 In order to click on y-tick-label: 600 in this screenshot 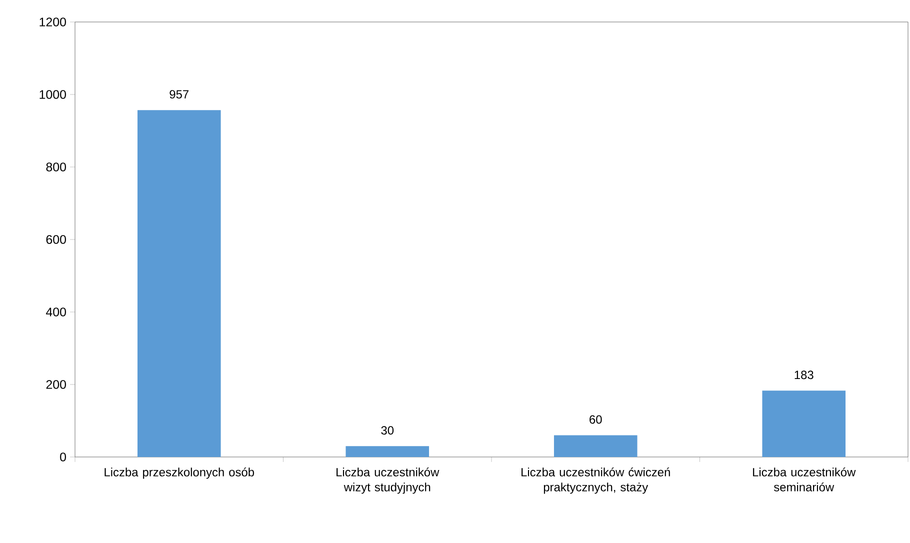, I will do `click(56, 239)`.